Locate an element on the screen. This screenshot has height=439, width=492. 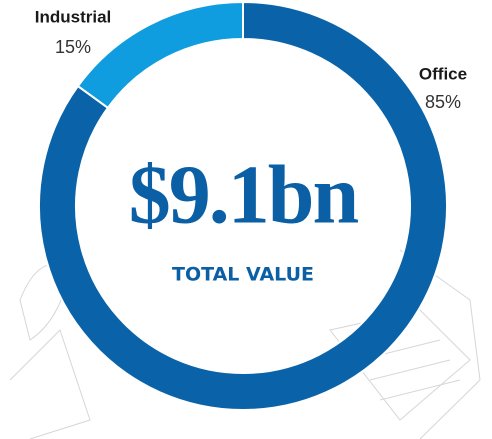
slice-label: Industrial is located at coordinates (73, 16).